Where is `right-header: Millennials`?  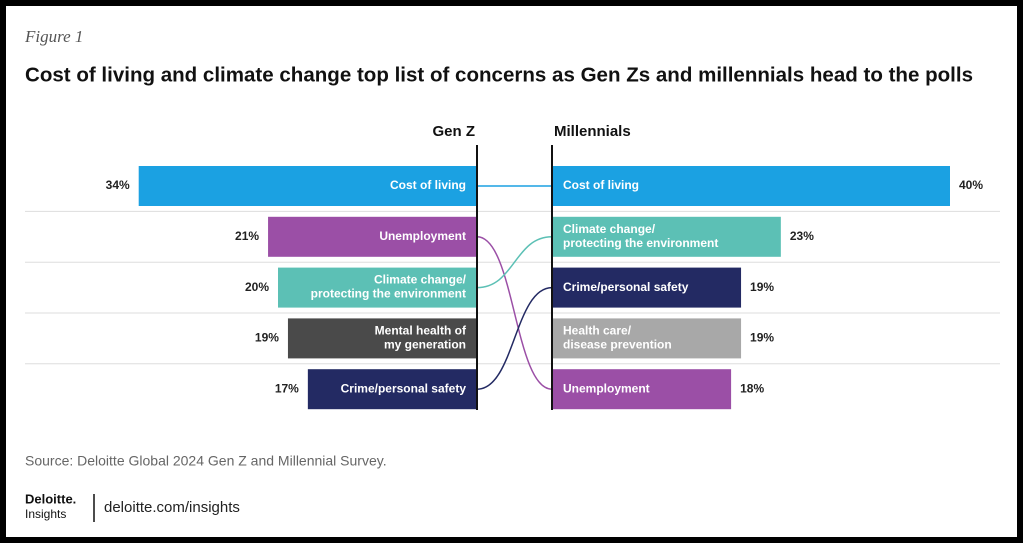
right-header: Millennials is located at coordinates (592, 131).